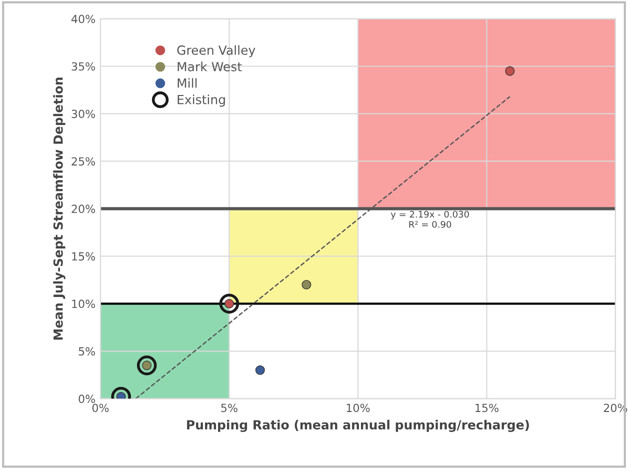 The image size is (628, 469). Describe the element at coordinates (84, 209) in the screenshot. I see `y-tick-label: 20%` at that location.